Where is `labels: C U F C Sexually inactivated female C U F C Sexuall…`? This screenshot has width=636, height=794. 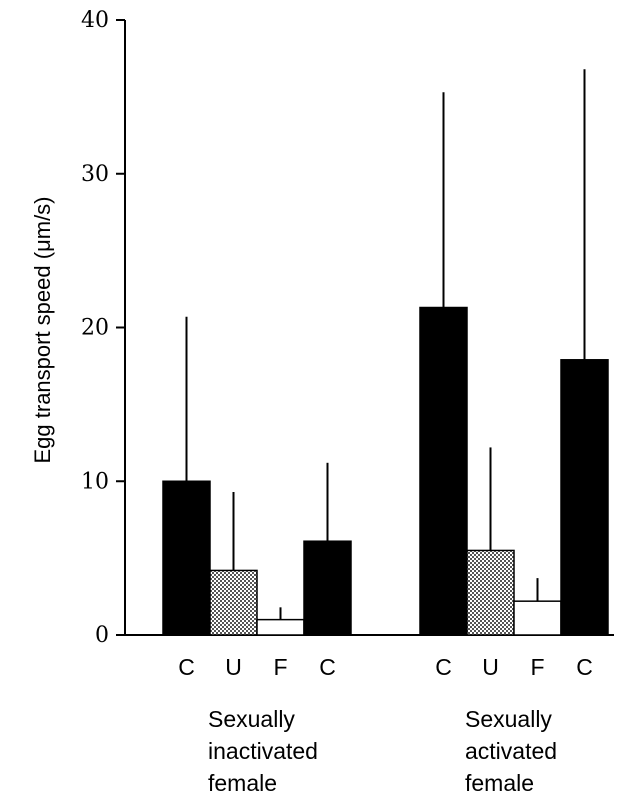
labels: C U F C Sexually inactivated female C U F C Sexuall… is located at coordinates (385, 724).